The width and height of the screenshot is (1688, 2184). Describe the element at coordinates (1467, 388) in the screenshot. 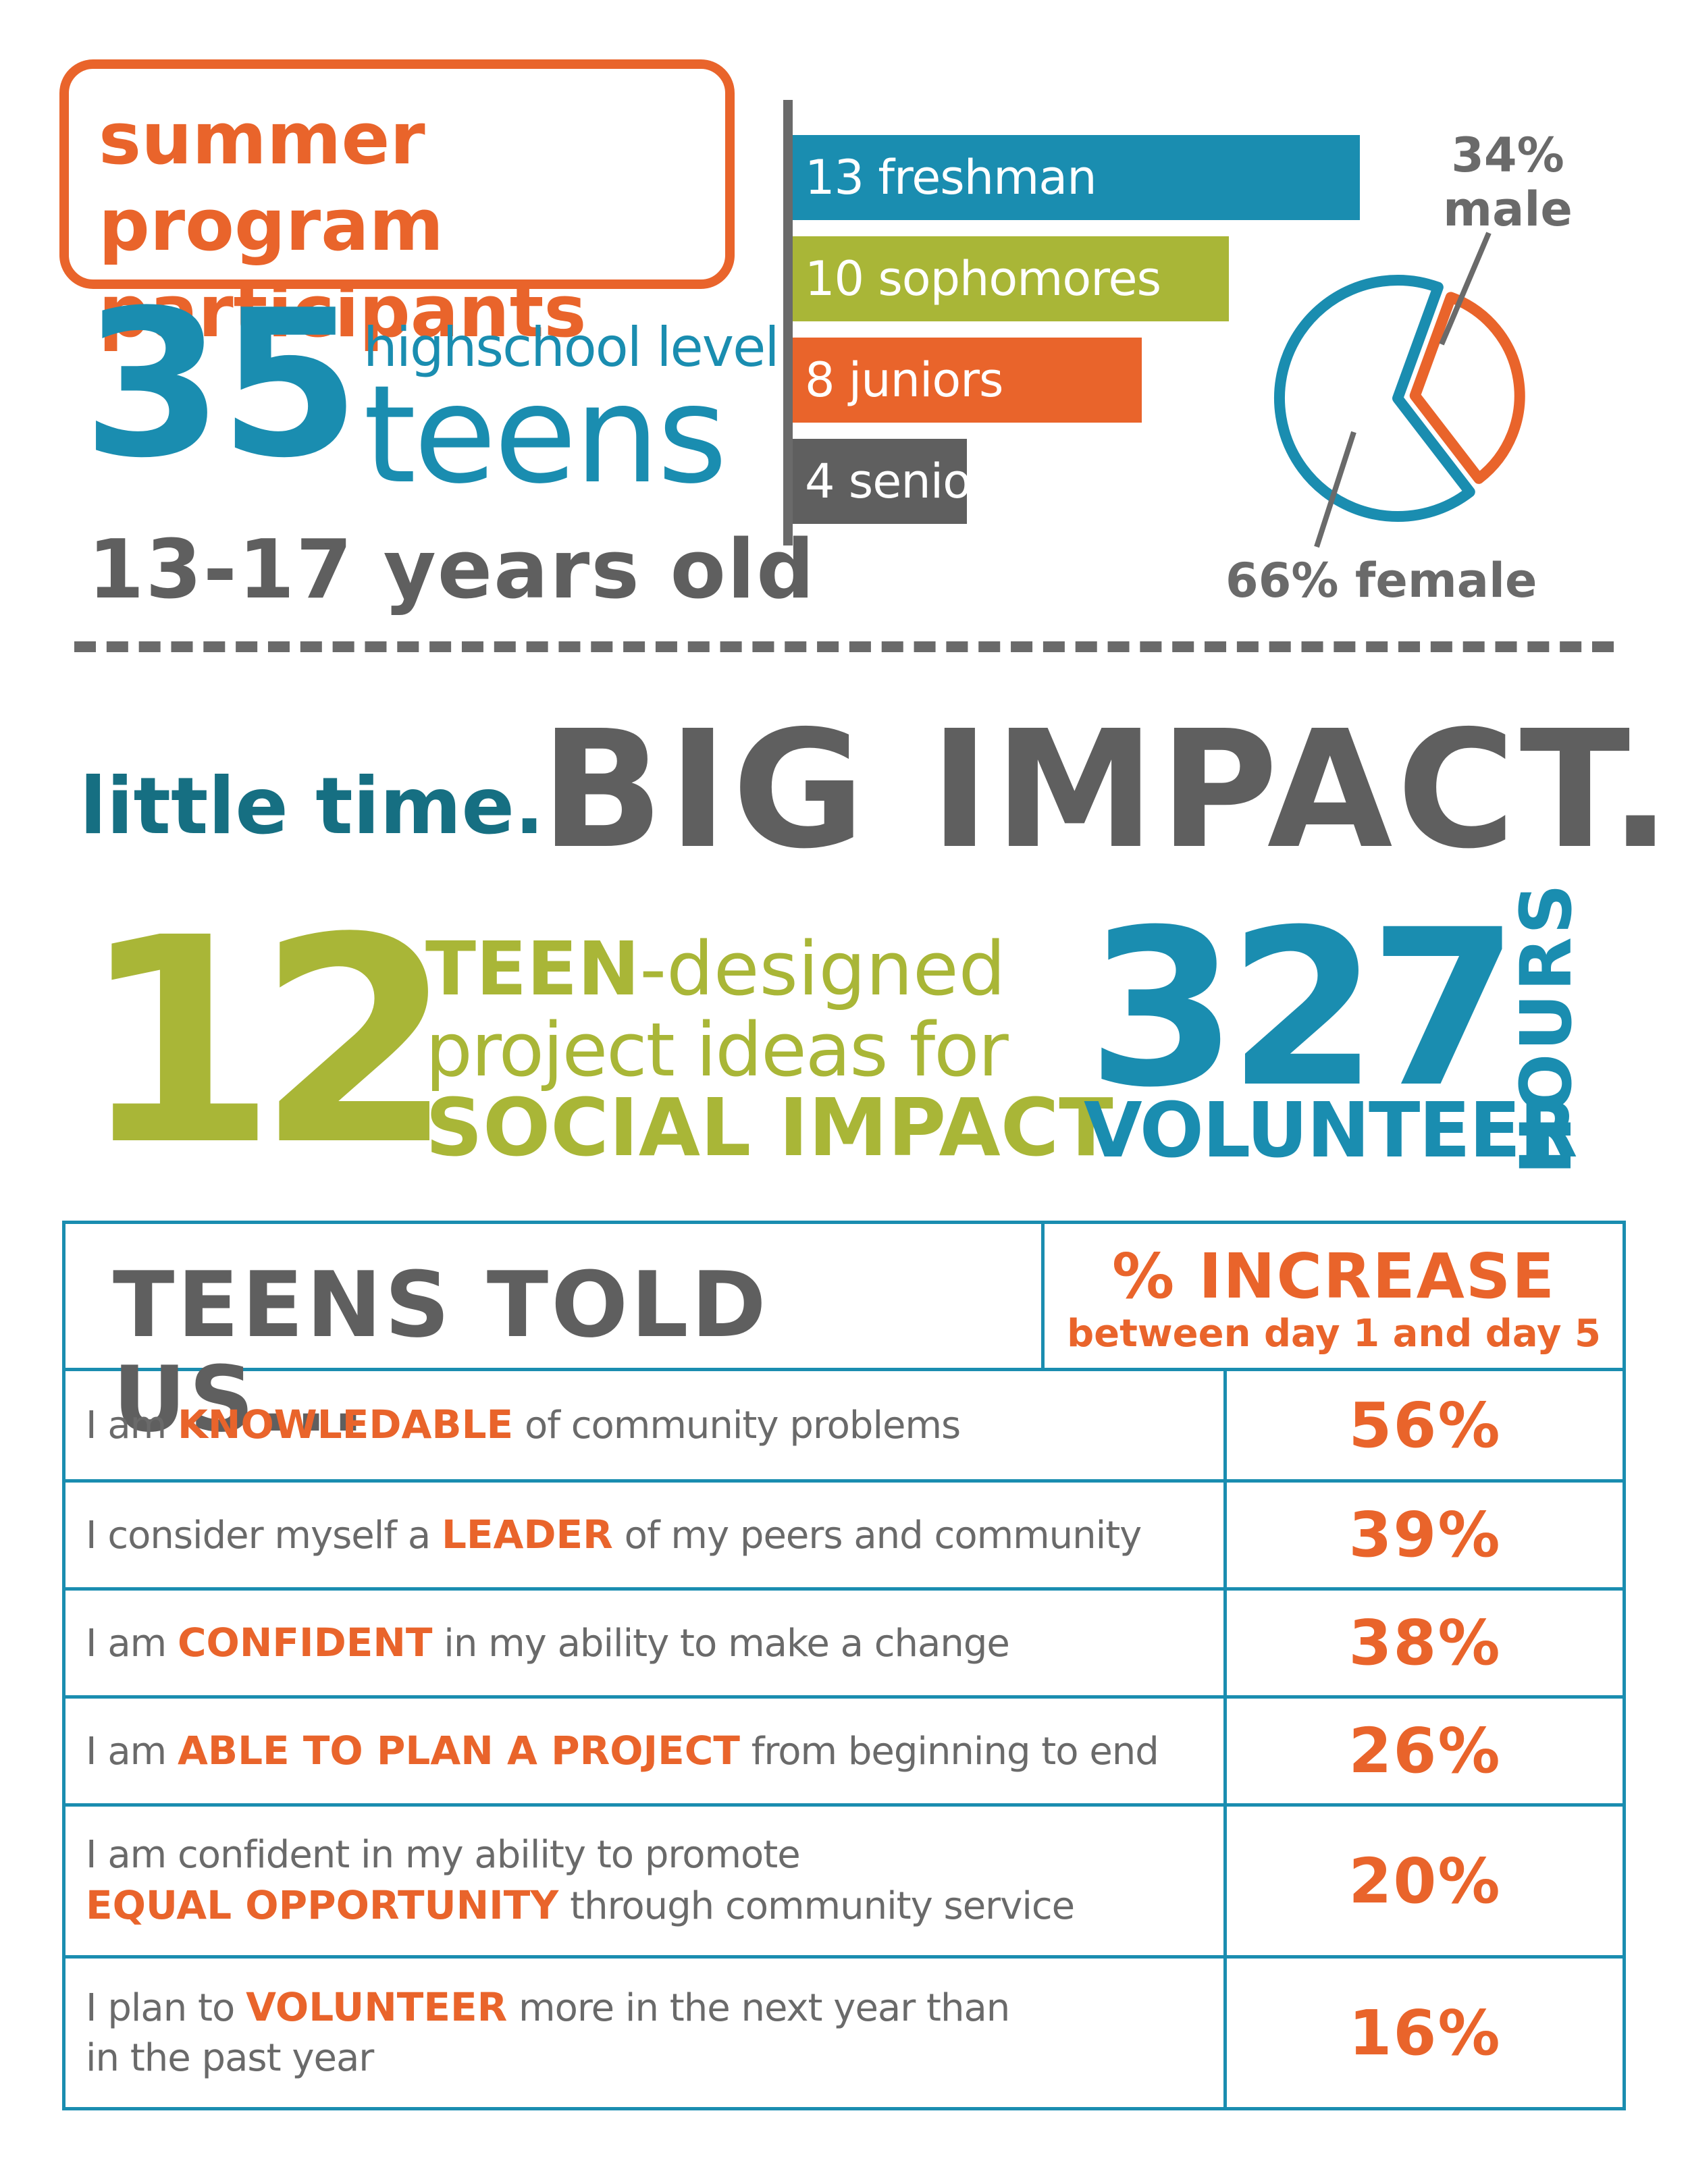

I see `pie-slice-male` at that location.